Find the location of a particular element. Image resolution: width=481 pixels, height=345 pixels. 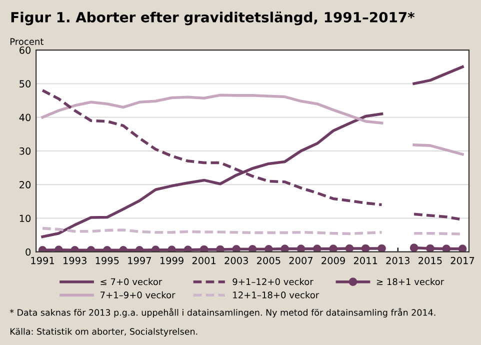

x-tick-label: 1993 is located at coordinates (75, 260).